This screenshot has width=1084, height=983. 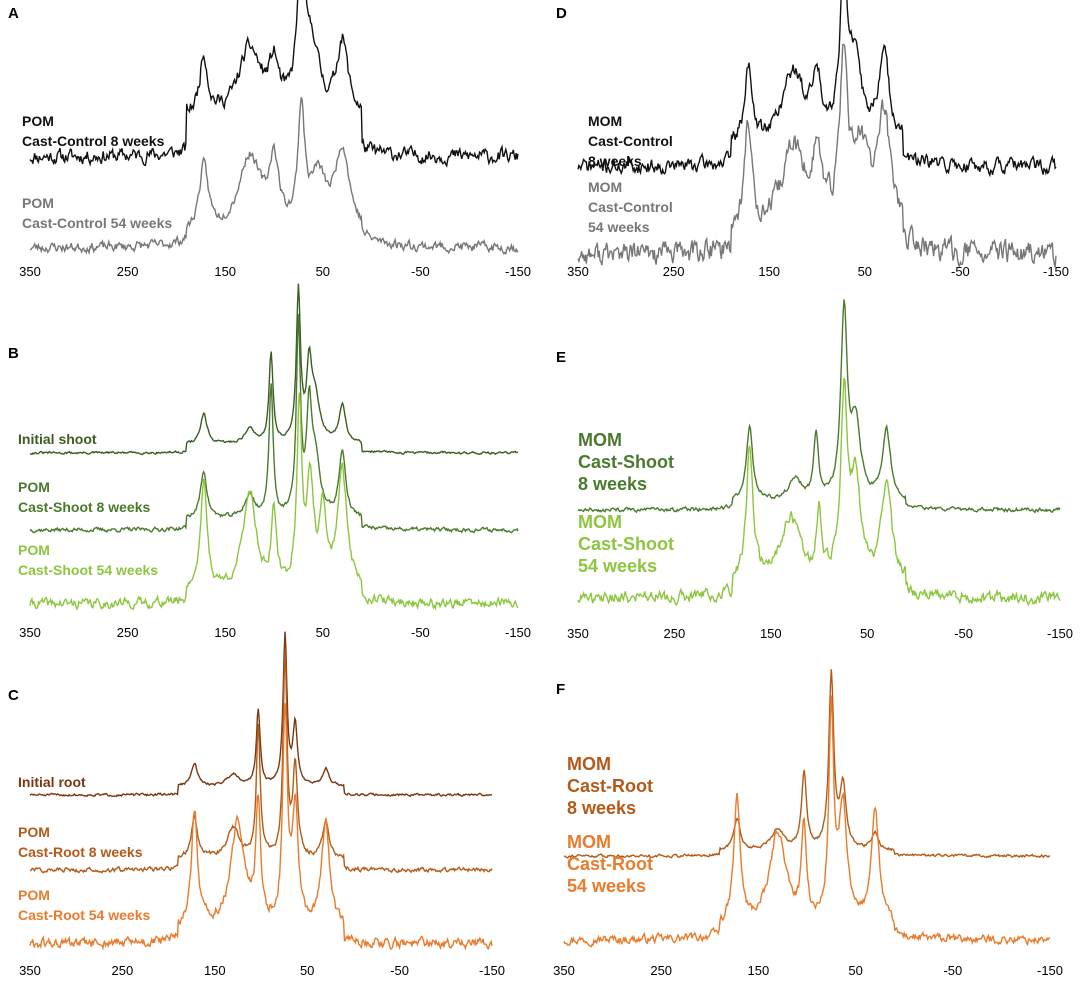 I want to click on series-label-pom-cast-control-54-weeks: POM Cast-Control 54 weeks, so click(x=97, y=213).